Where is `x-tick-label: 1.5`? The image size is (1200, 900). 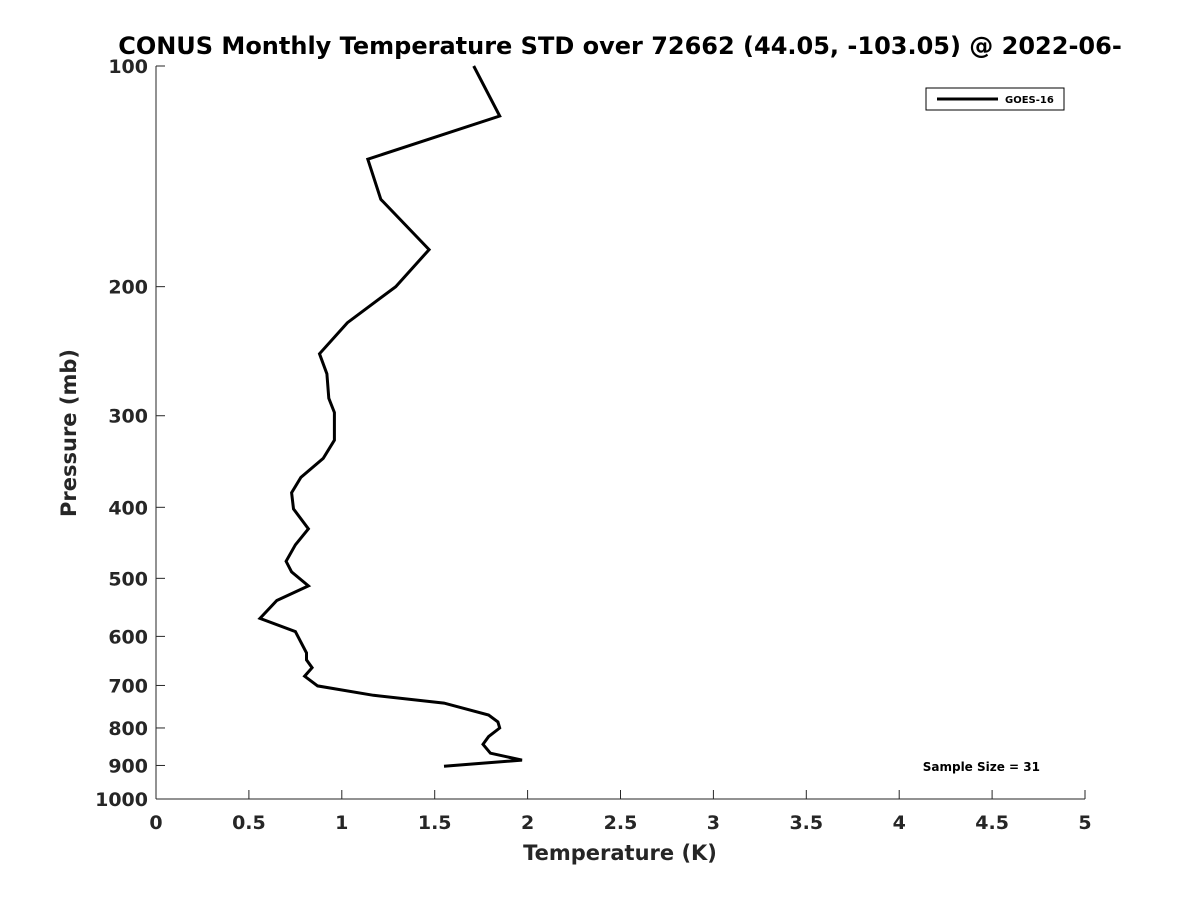
x-tick-label: 1.5 is located at coordinates (435, 823).